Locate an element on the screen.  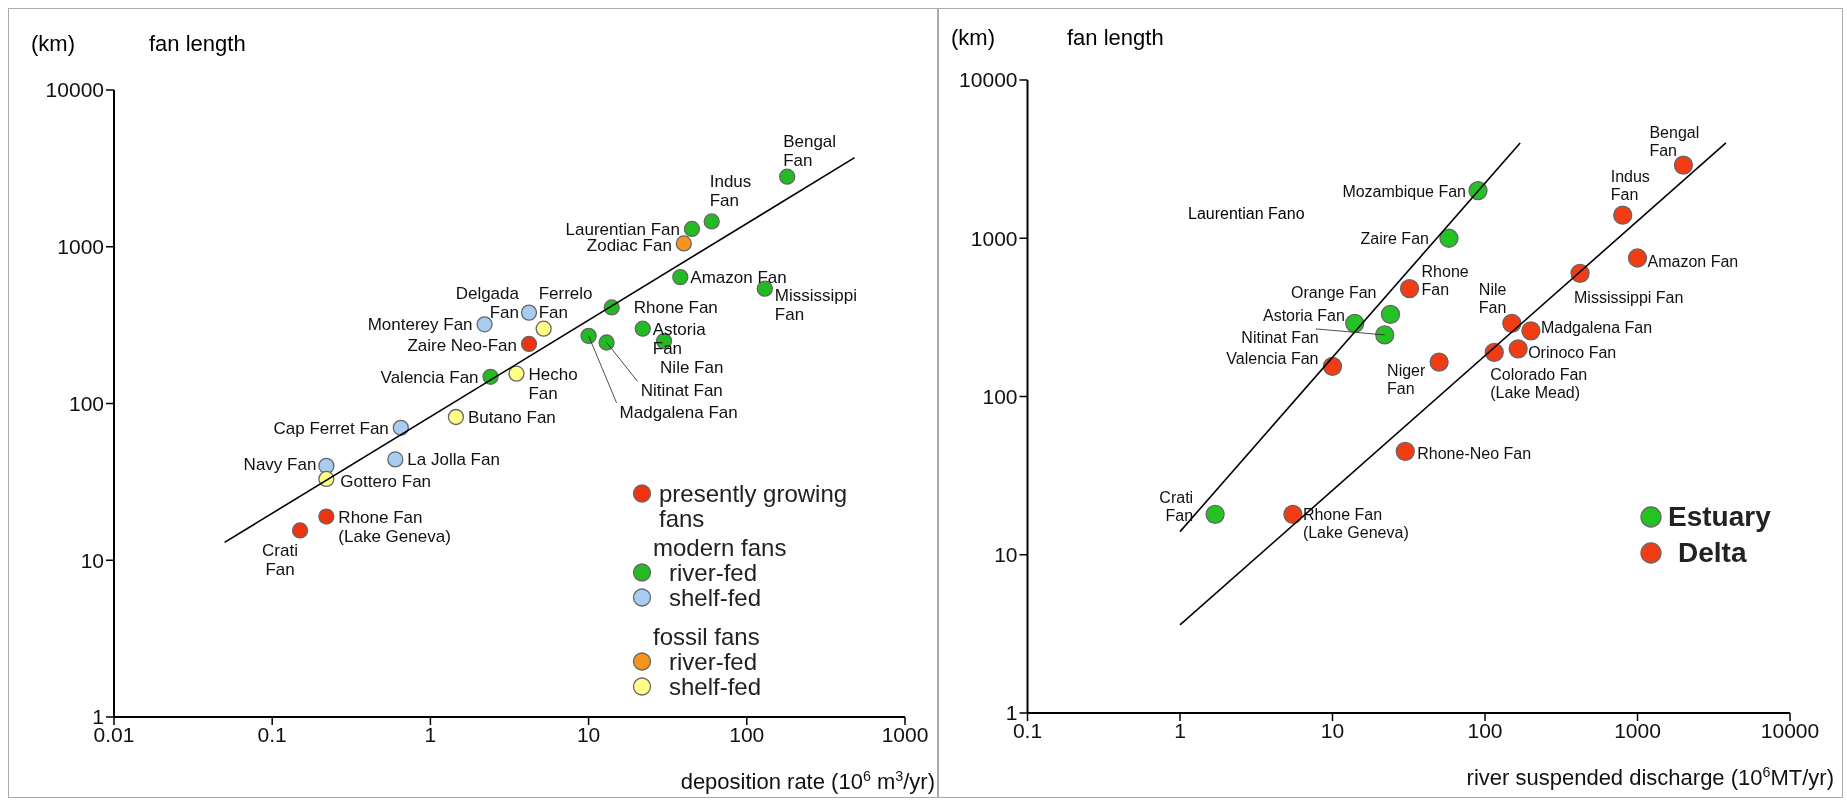
x-tick-label: 0.1 is located at coordinates (272, 734).